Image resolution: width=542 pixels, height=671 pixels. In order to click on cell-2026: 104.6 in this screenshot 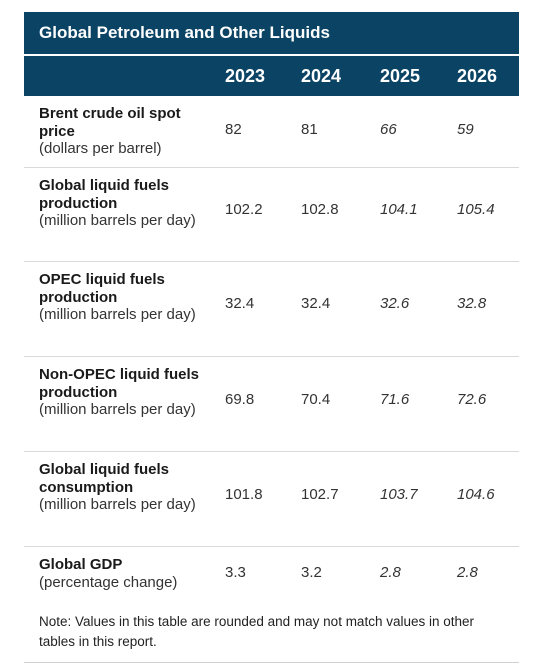, I will do `click(476, 494)`.